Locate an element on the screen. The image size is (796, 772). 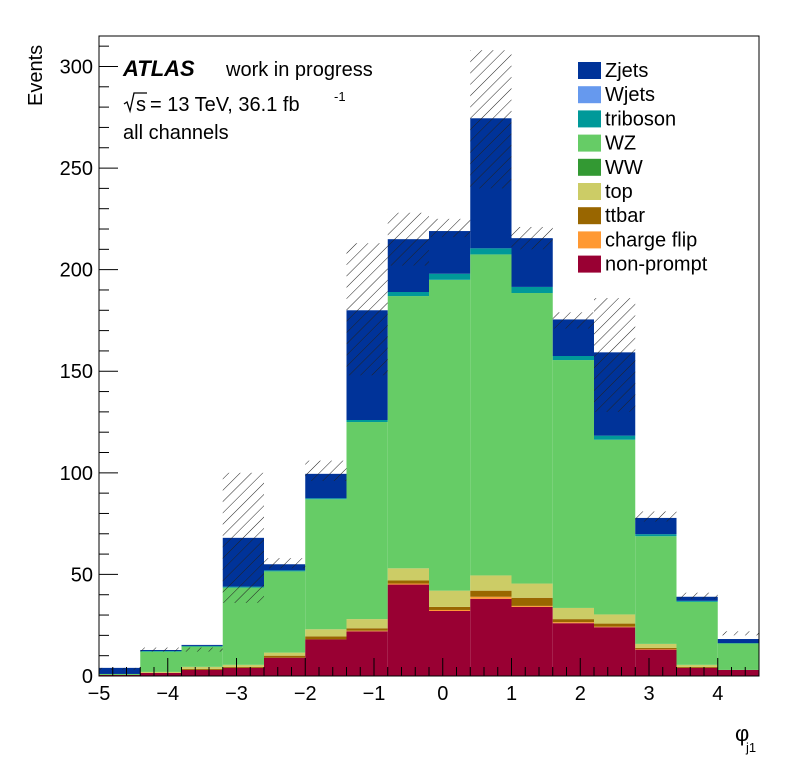
legend-swatch-Wjets is located at coordinates (589, 95).